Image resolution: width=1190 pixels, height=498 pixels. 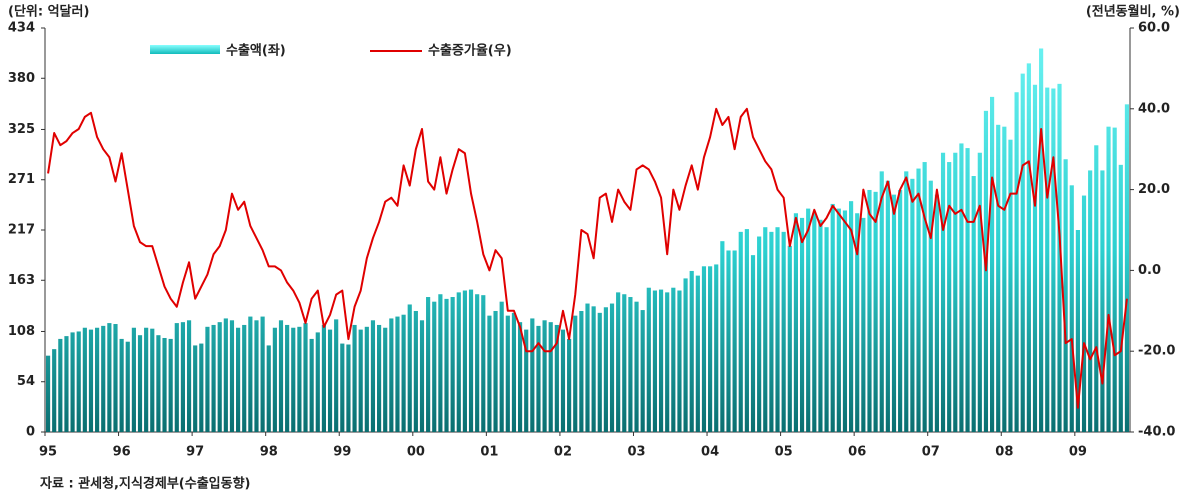 What do you see at coordinates (857, 452) in the screenshot?
I see `x-tick-label: 06` at bounding box center [857, 452].